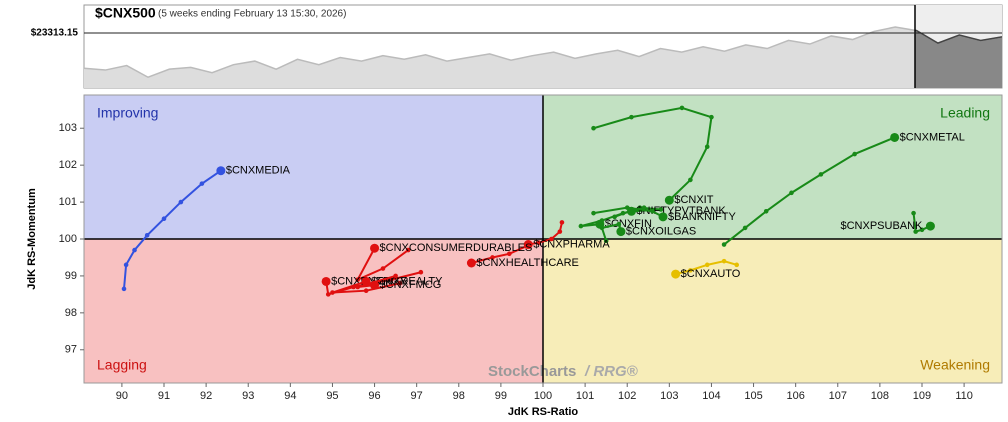 This screenshot has height=422, width=1008. I want to click on series-label: $CNXCONSUMERDURABLES, so click(456, 248).